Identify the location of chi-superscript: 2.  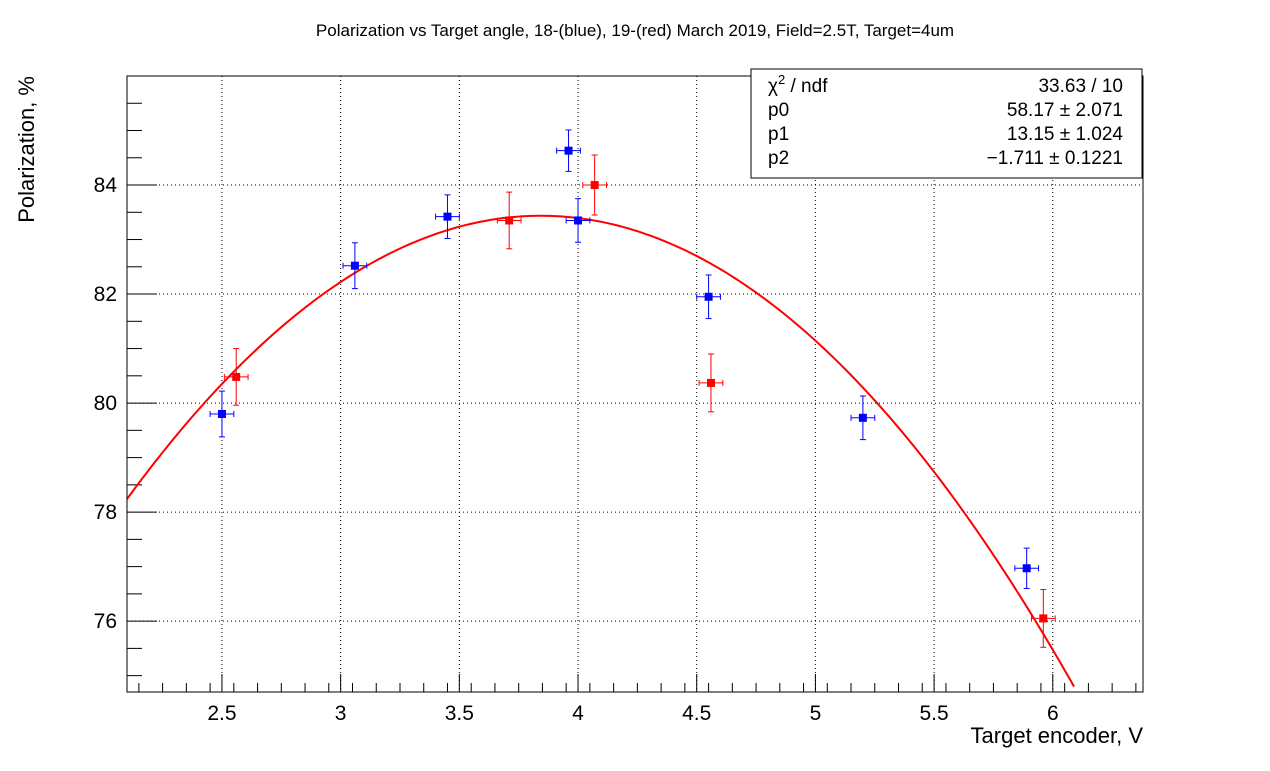
(781, 79).